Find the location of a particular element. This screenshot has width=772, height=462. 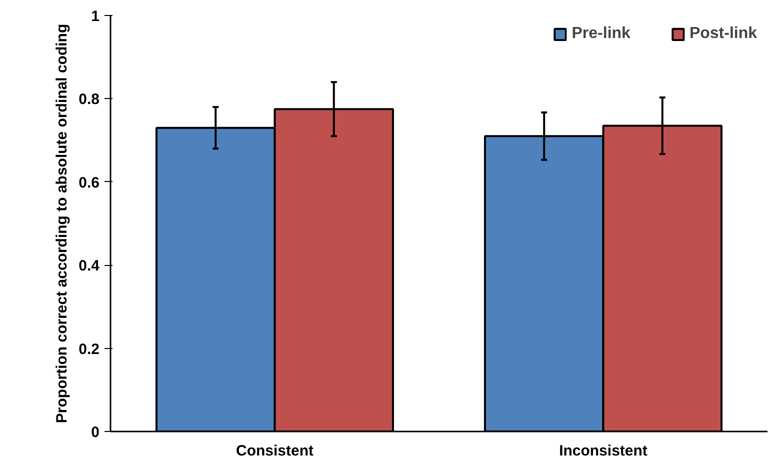

legend-label: Post-link is located at coordinates (723, 34).